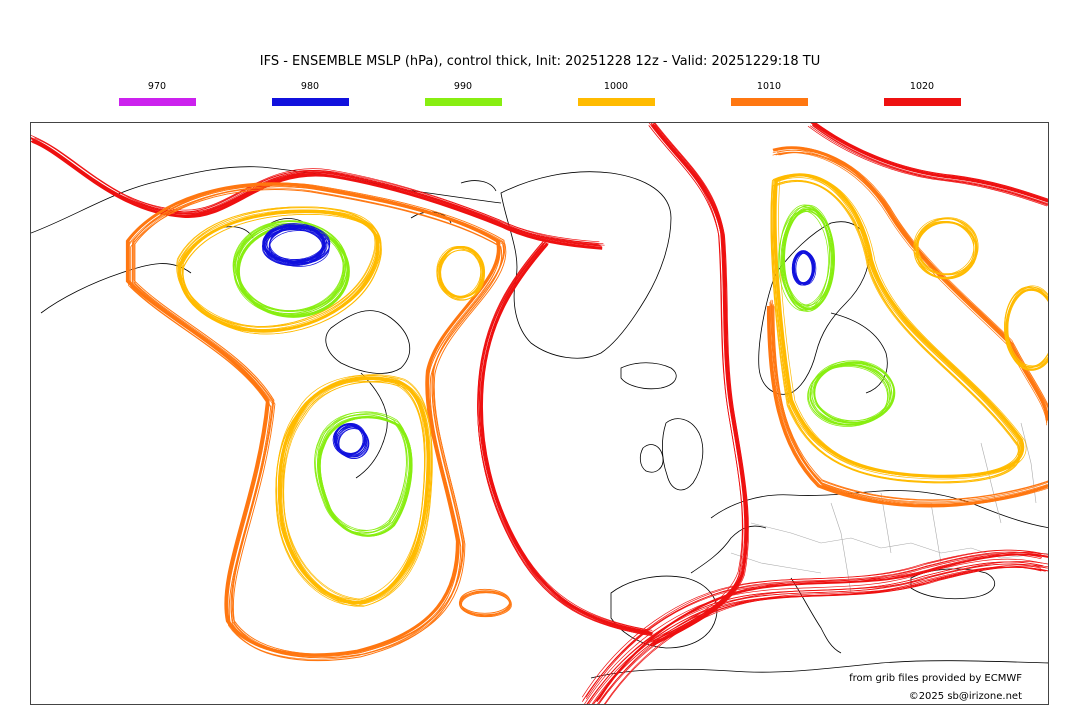  I want to click on legend-item-970: 970, so click(157, 93).